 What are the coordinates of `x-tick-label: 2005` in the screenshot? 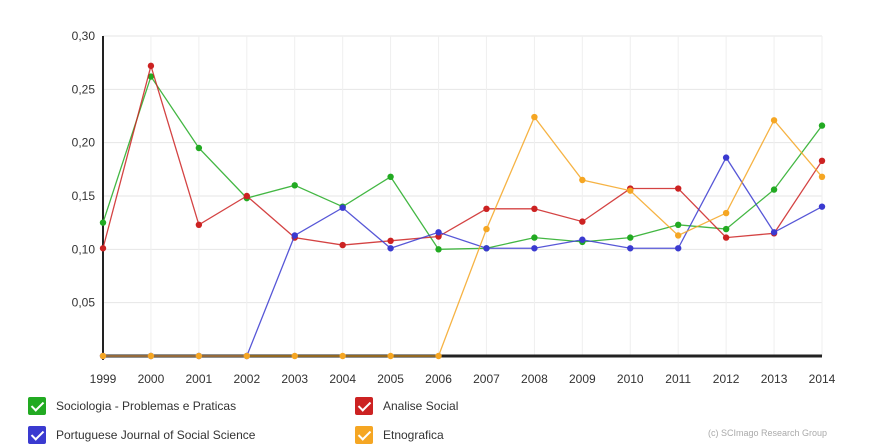 It's located at (390, 379).